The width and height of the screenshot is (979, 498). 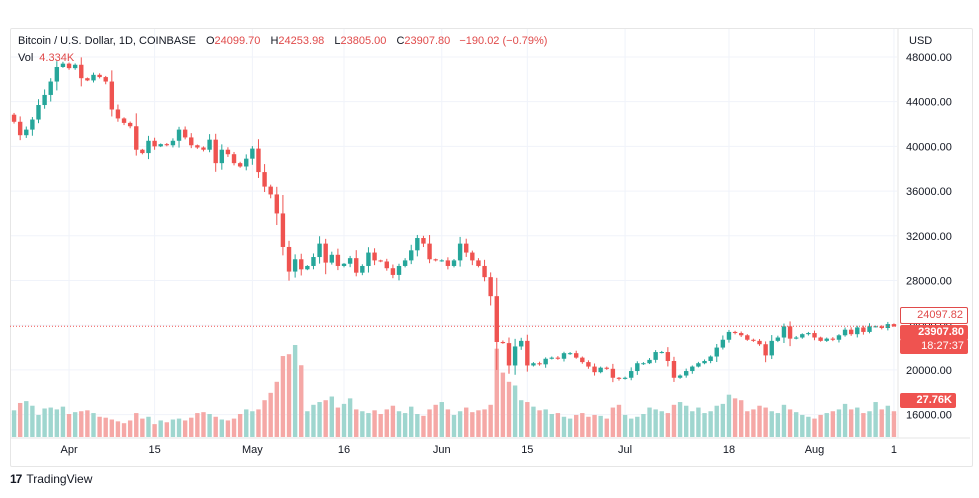 I want to click on time-tick-label: 1, so click(x=894, y=450).